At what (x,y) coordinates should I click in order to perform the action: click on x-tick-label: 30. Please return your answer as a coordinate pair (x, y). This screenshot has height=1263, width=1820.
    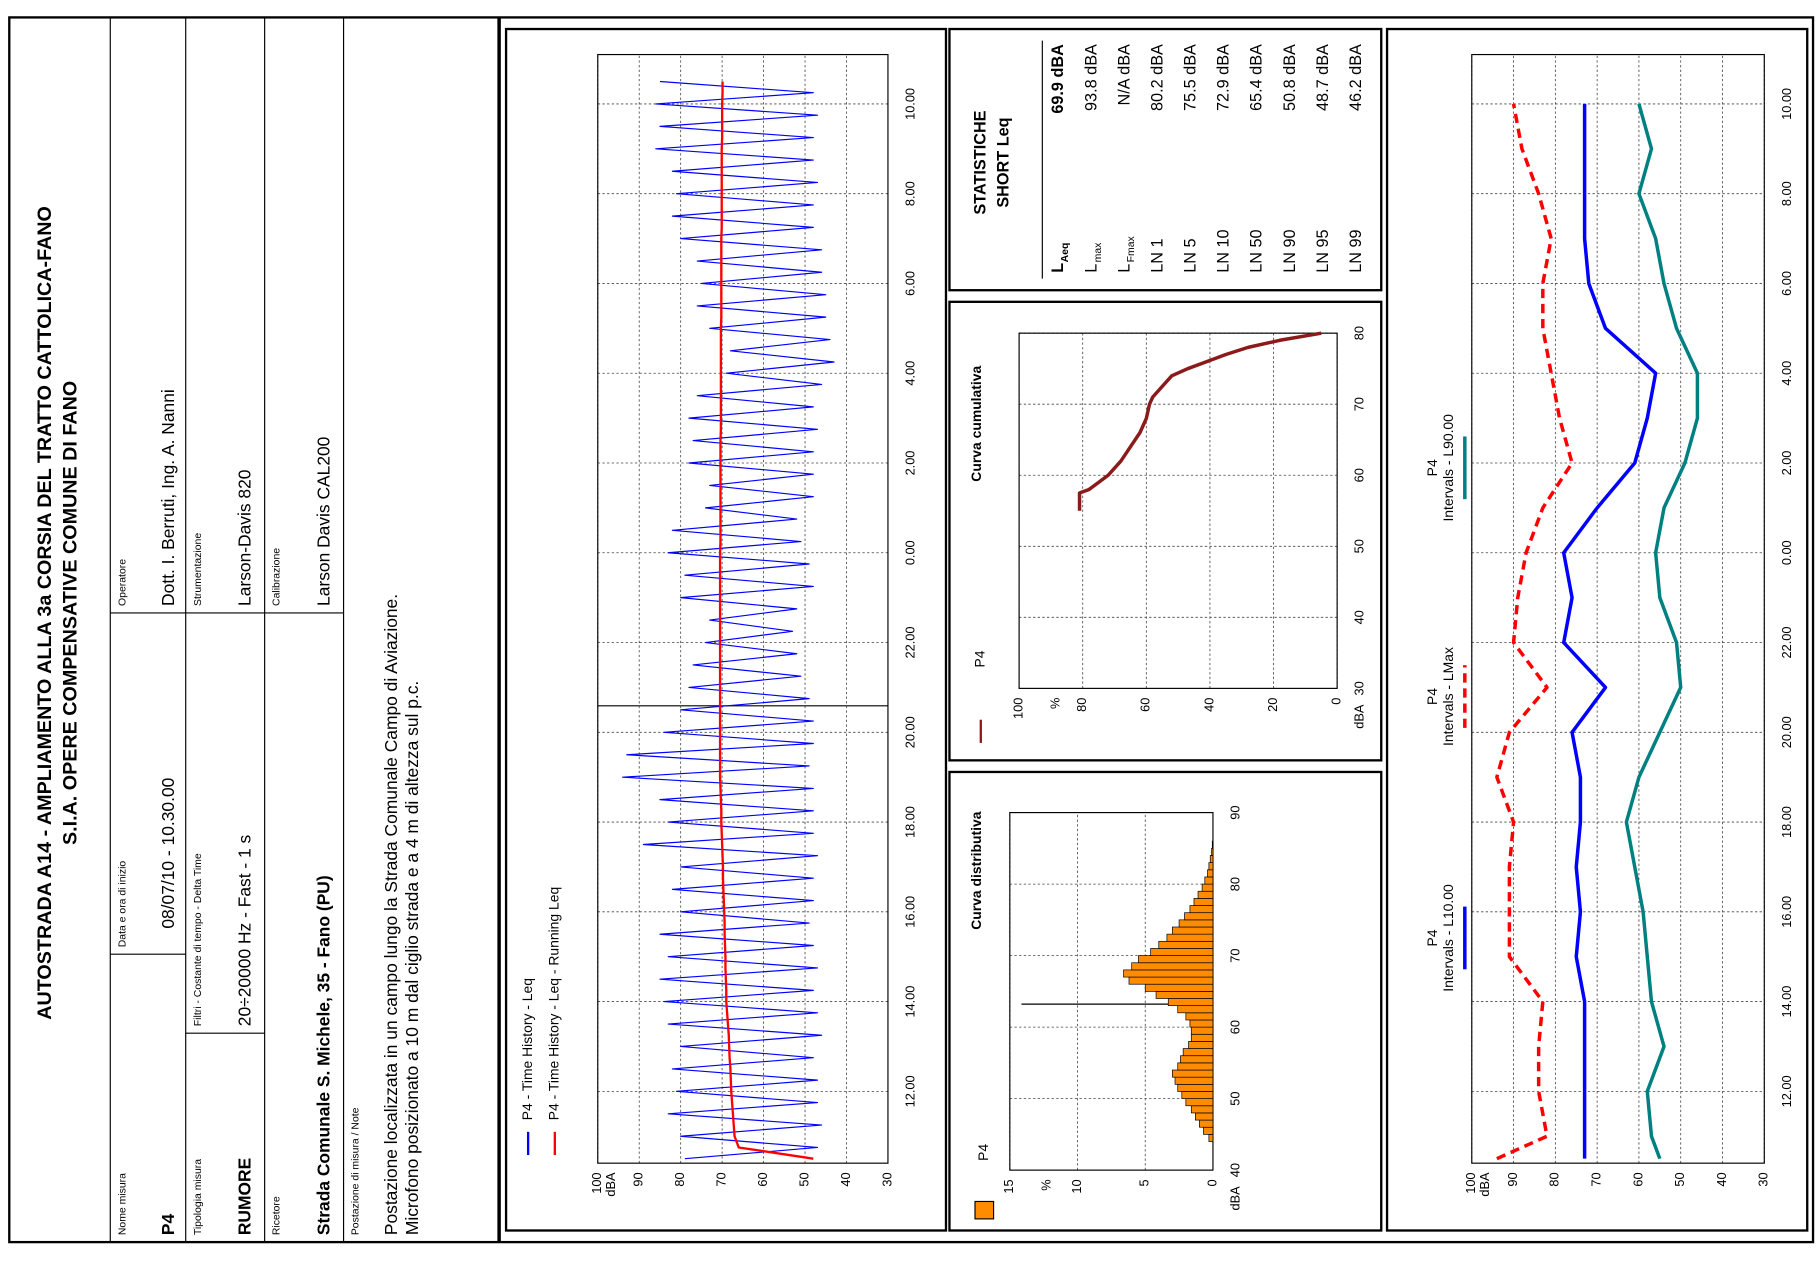
    Looking at the image, I should click on (1359, 688).